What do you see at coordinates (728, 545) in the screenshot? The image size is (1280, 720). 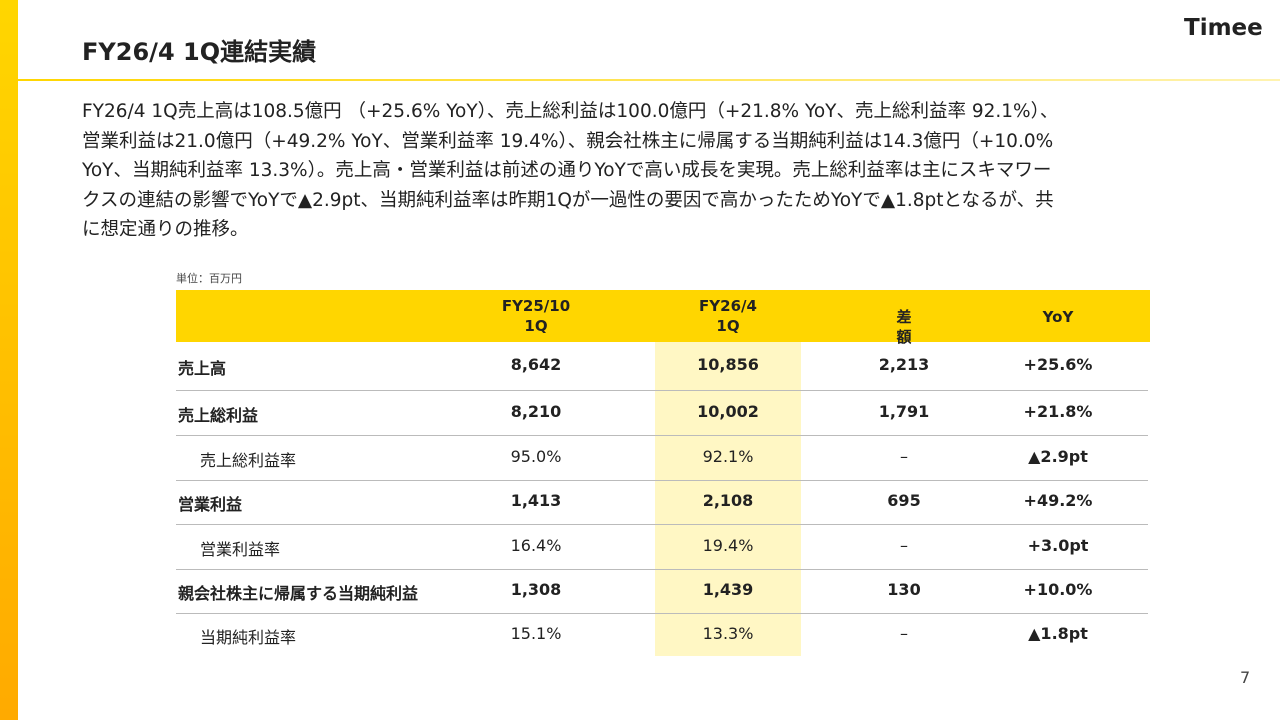 I see `cell-value: 19.4%` at bounding box center [728, 545].